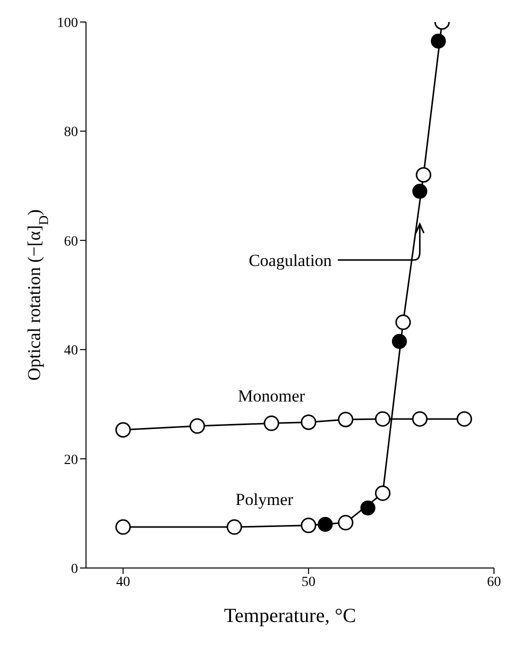 This screenshot has width=512, height=647. What do you see at coordinates (123, 582) in the screenshot?
I see `x-tick-label: 40` at bounding box center [123, 582].